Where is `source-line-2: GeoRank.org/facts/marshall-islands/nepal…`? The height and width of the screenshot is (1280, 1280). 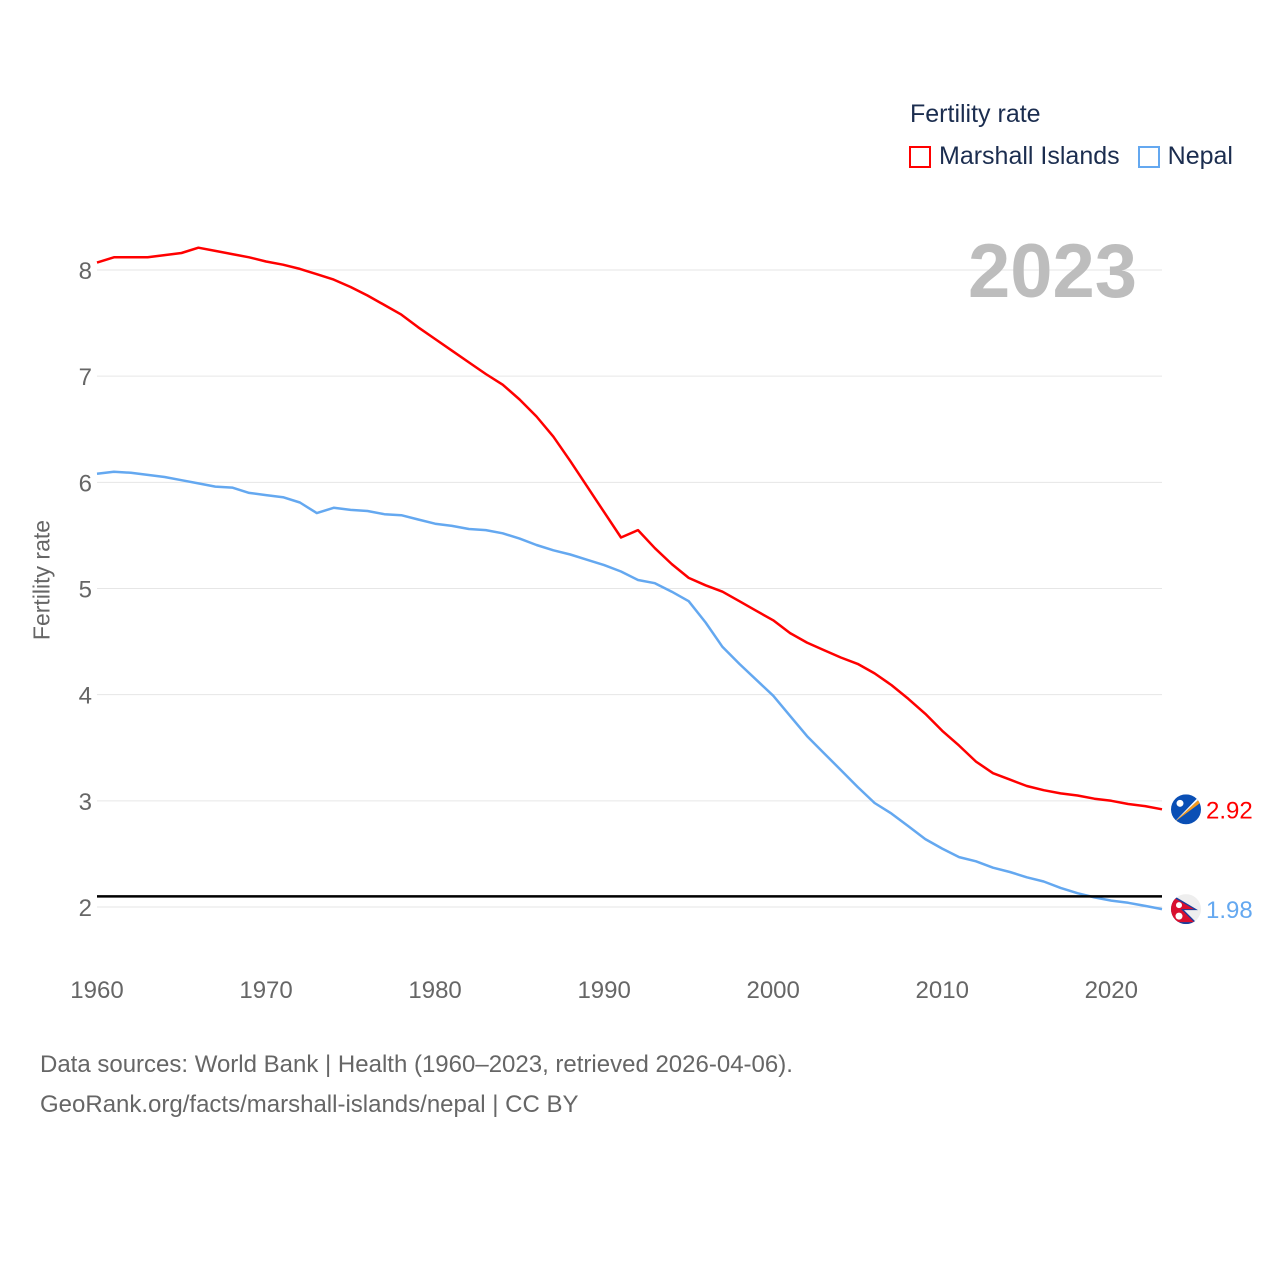
source-line-2: GeoRank.org/facts/marshall-islands/nepal… is located at coordinates (309, 1104).